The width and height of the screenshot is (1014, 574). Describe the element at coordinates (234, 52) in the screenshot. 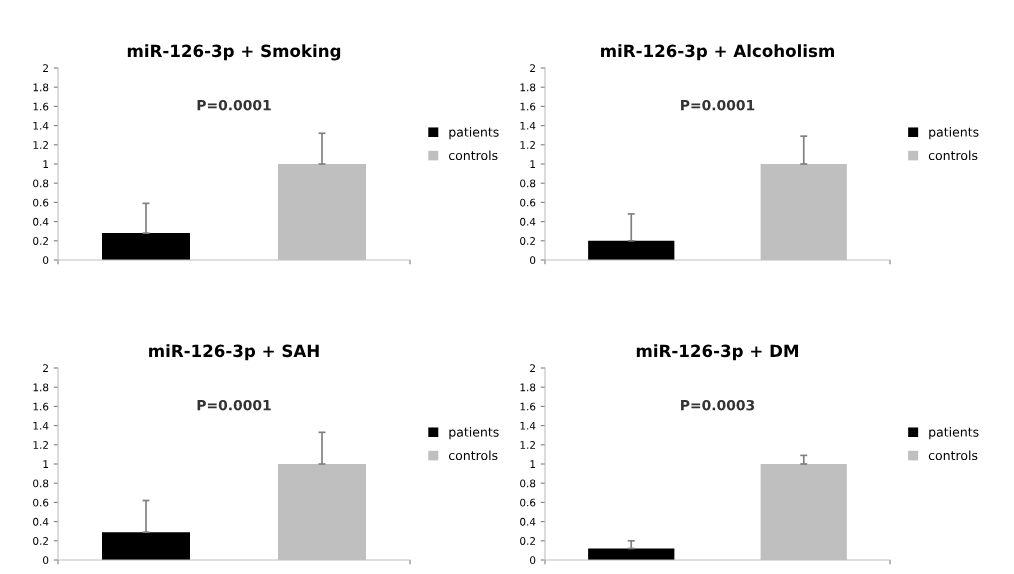

I see `chart-title: miR-126-3p + Smoking` at that location.